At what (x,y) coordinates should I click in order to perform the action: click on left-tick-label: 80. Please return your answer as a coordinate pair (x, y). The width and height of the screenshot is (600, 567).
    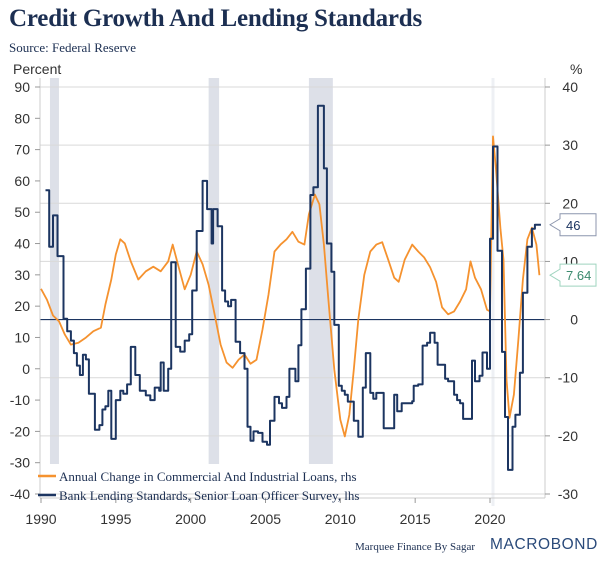
    Looking at the image, I should click on (22, 118).